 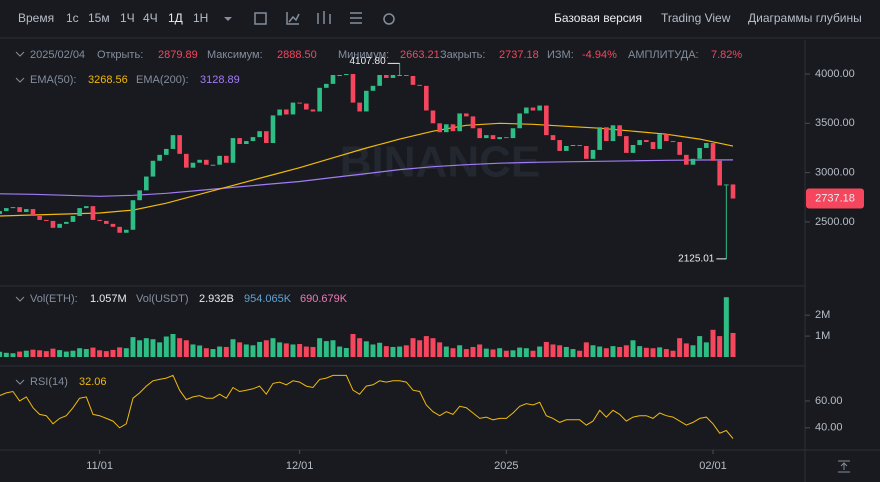 What do you see at coordinates (150, 18) in the screenshot?
I see `interval-button: 4Ч` at bounding box center [150, 18].